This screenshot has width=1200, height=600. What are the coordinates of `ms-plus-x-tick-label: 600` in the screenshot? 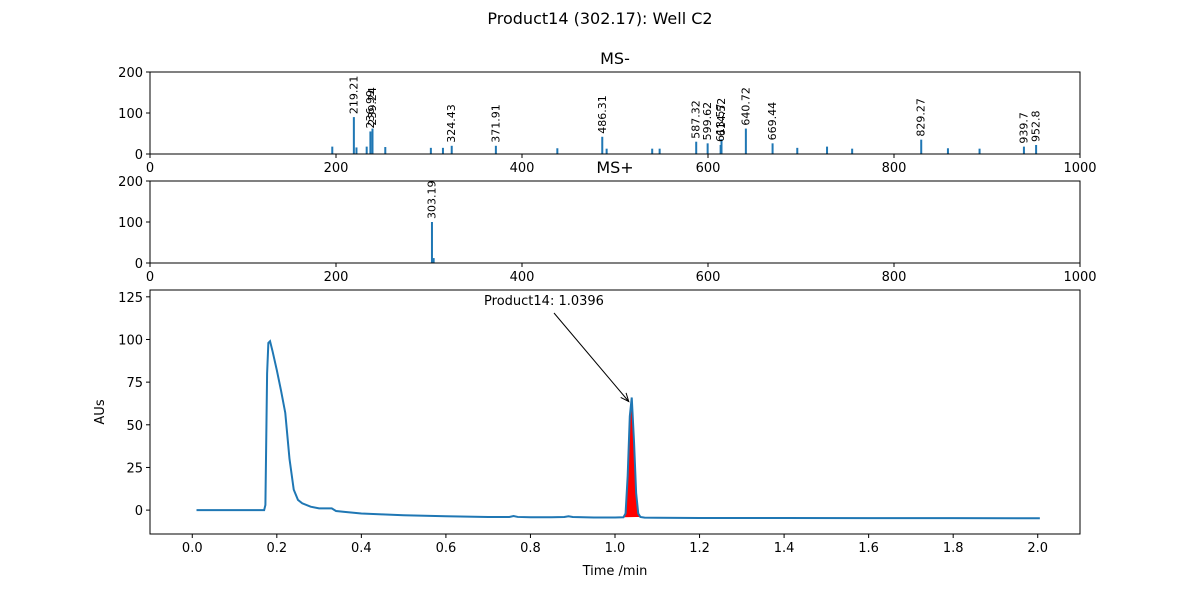 It's located at (708, 277).